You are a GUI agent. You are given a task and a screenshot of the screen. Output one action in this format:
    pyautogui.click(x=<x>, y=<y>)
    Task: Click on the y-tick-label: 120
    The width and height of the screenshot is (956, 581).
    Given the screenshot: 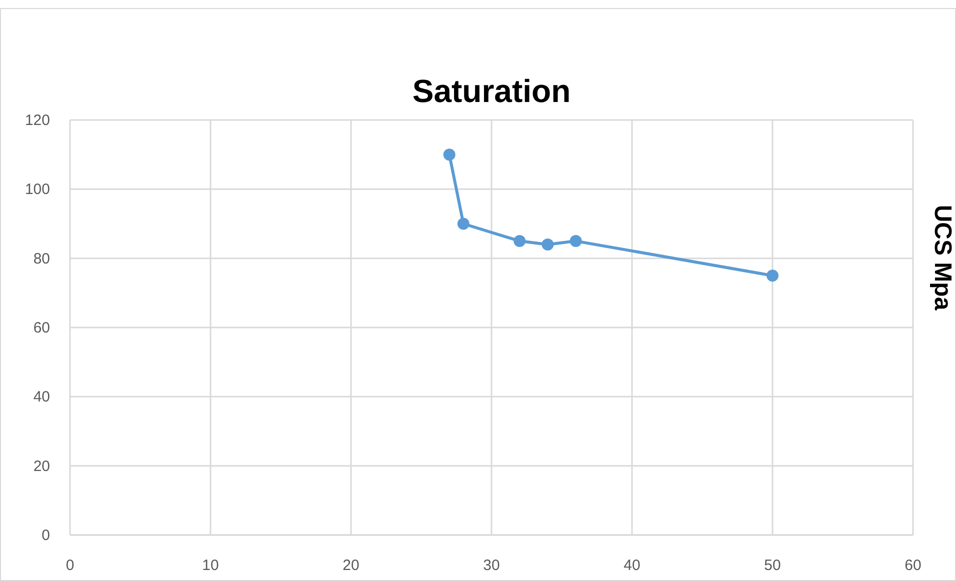 What is the action you would take?
    pyautogui.click(x=37, y=120)
    